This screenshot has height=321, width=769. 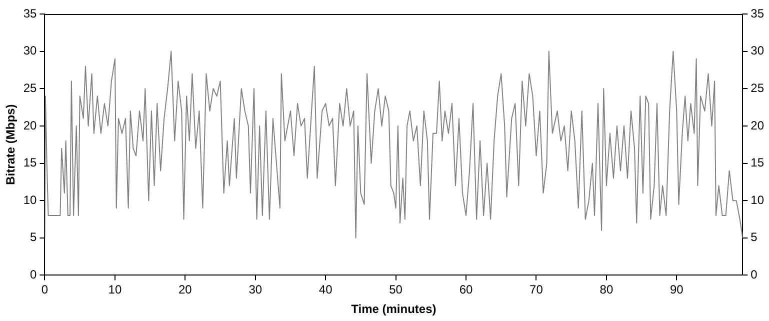 What do you see at coordinates (115, 289) in the screenshot?
I see `x-tick-label: 10` at bounding box center [115, 289].